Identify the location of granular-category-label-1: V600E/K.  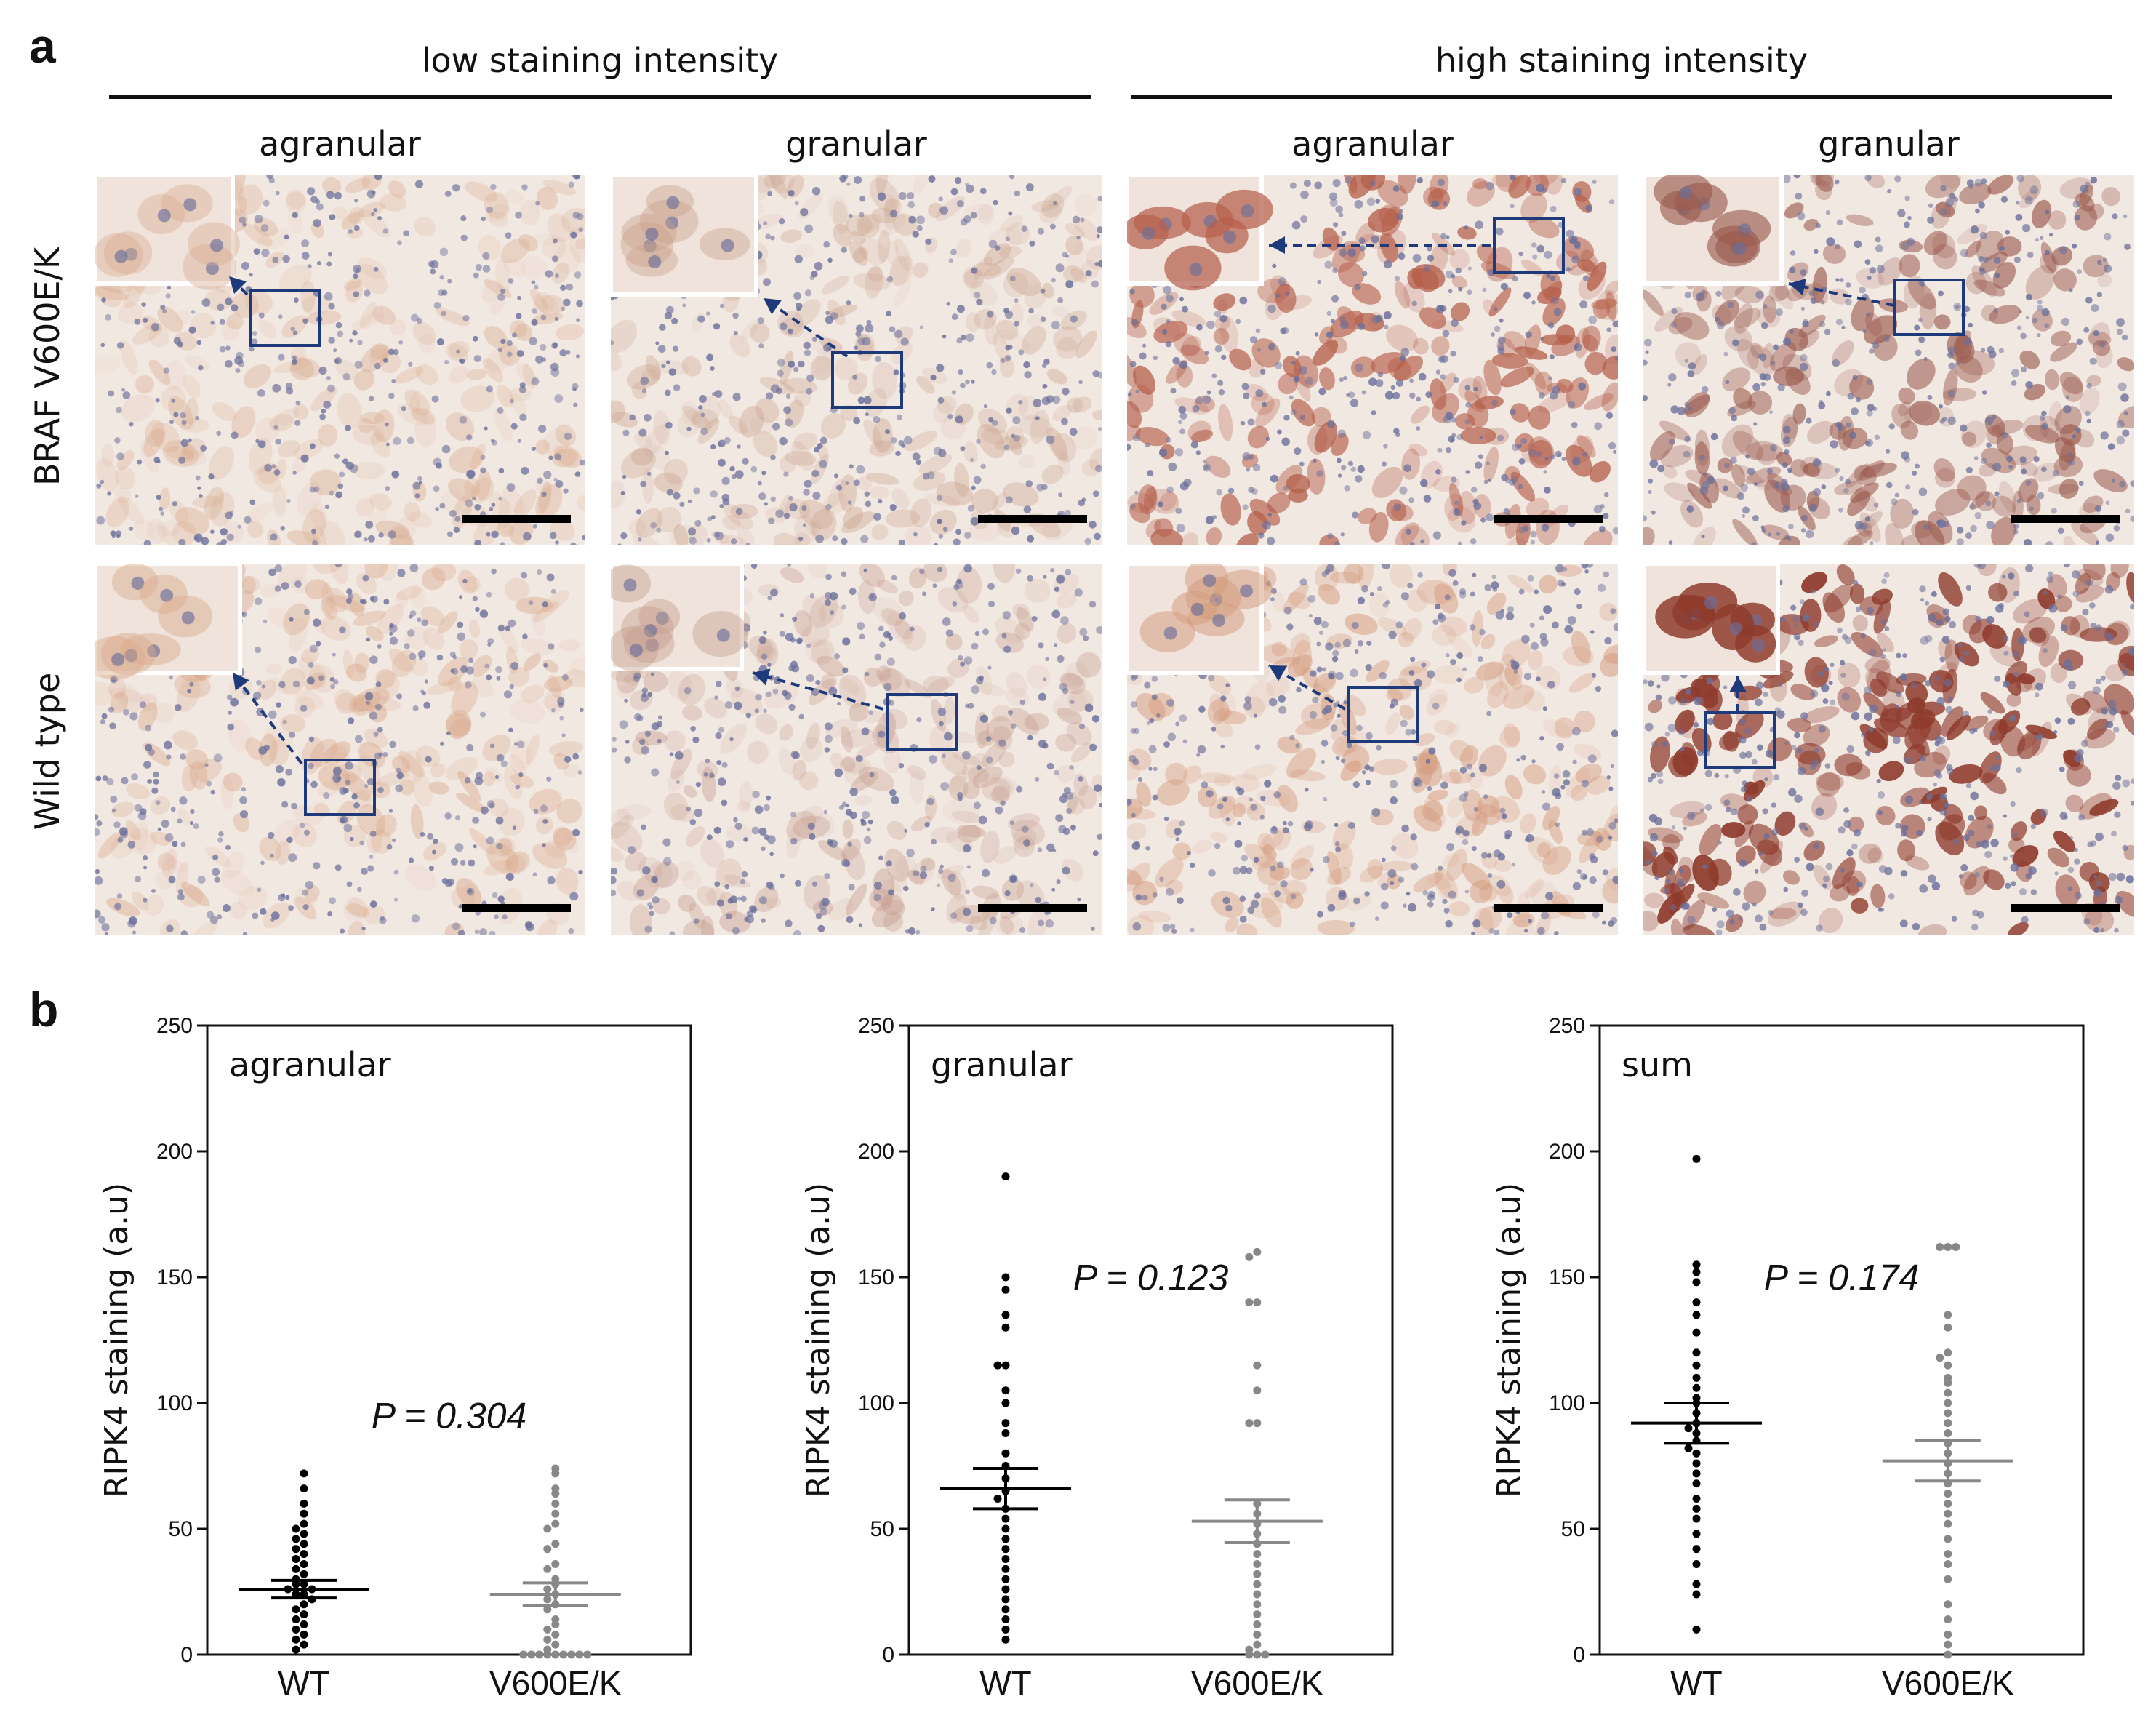
(1257, 1683).